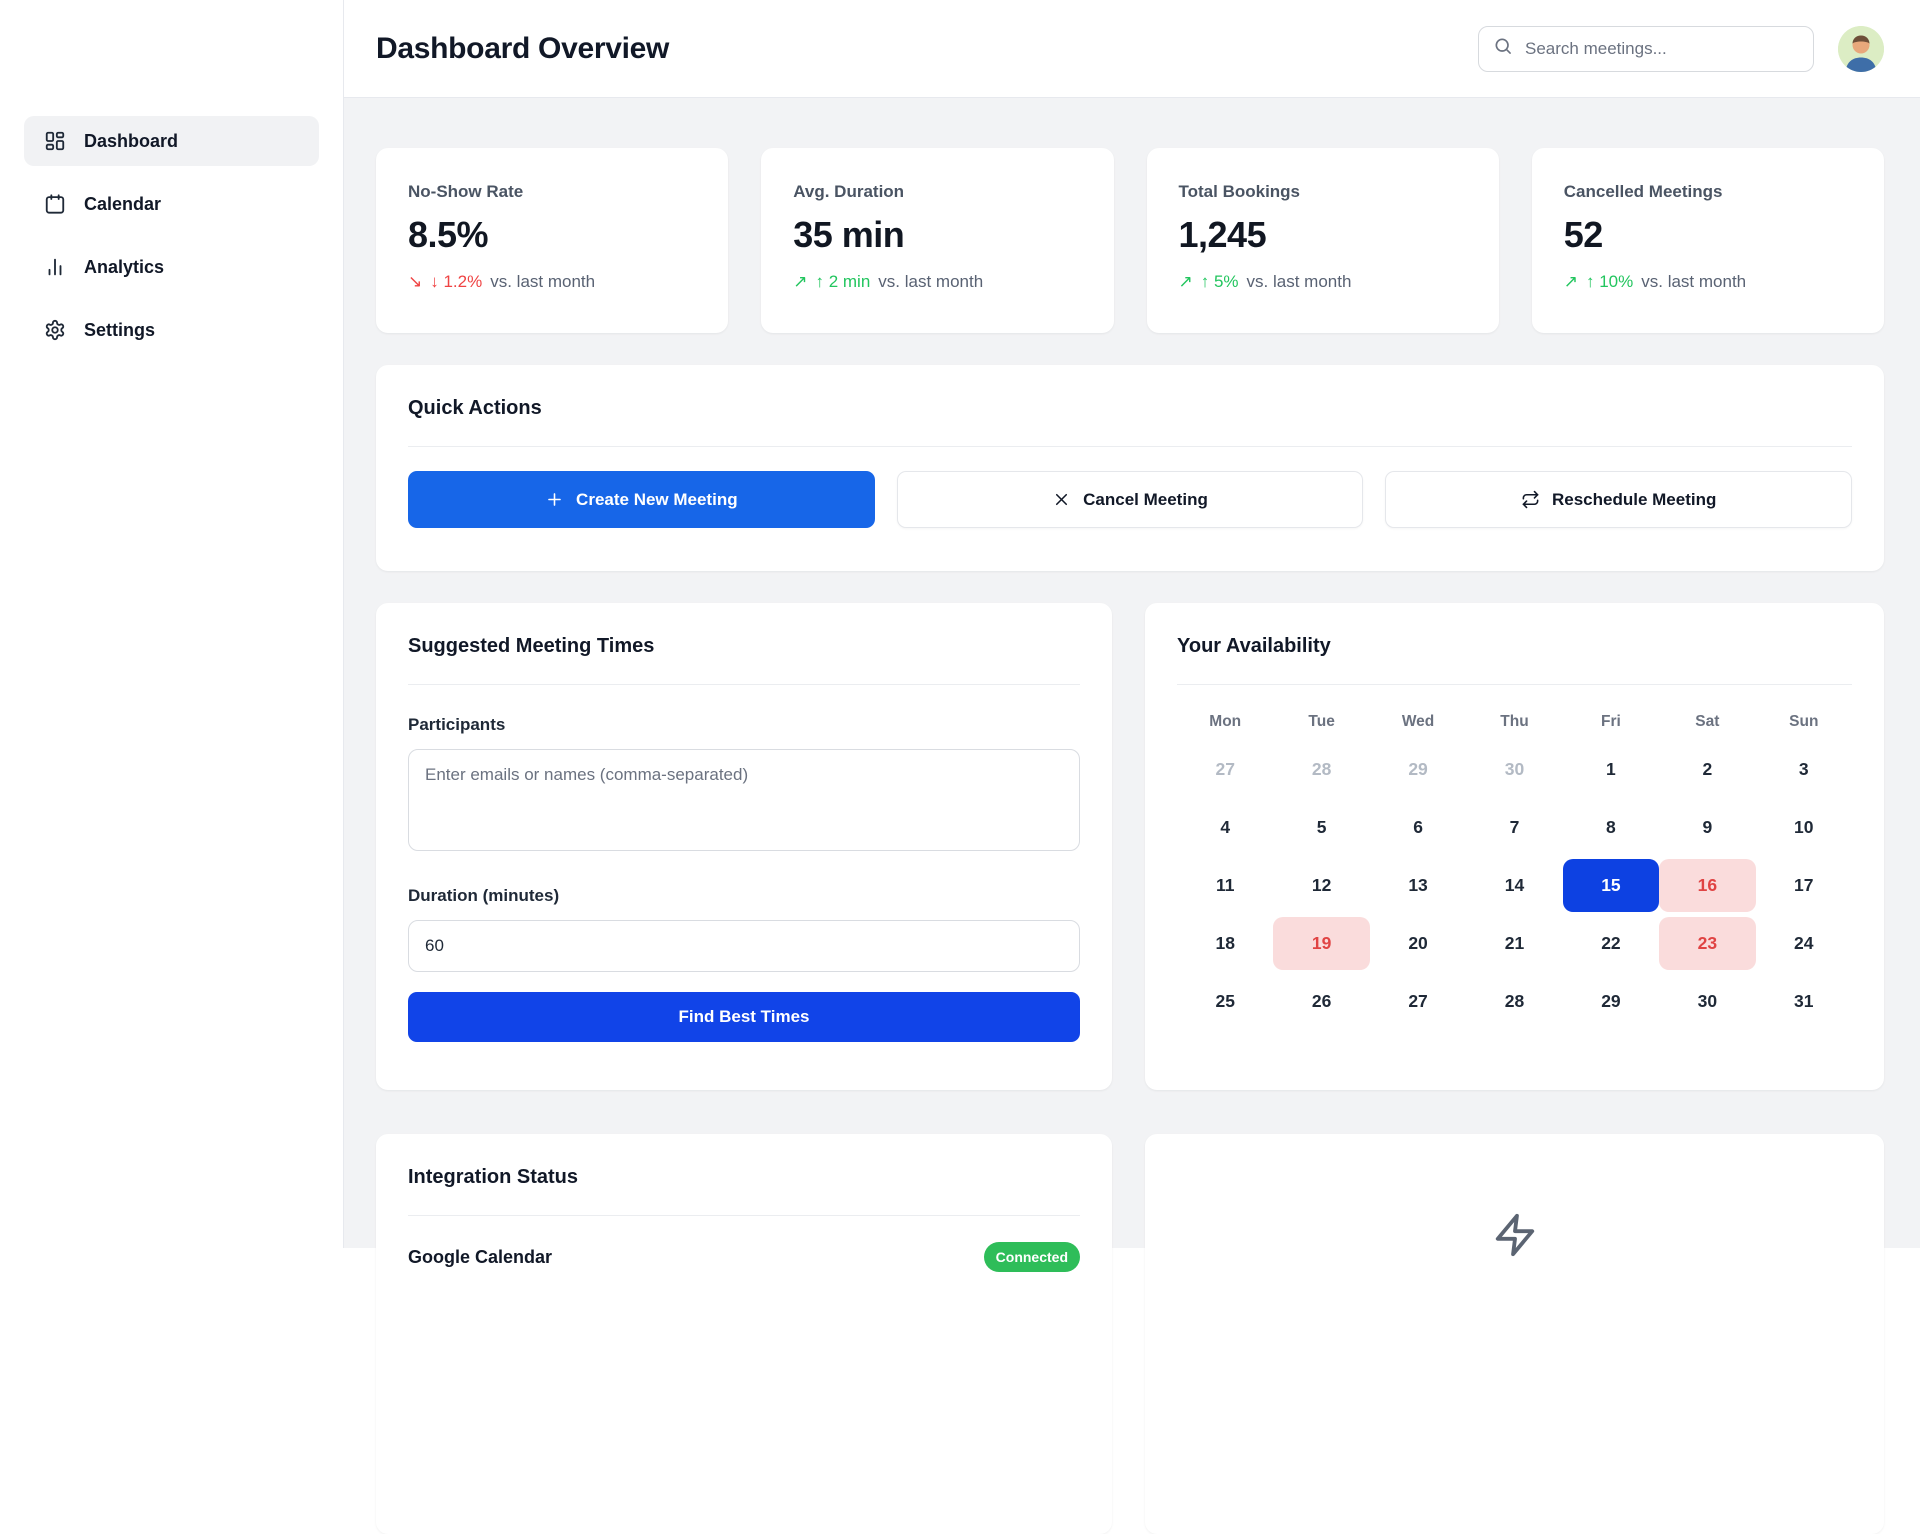  What do you see at coordinates (523, 48) in the screenshot?
I see `page-title: Dashboard Overview` at bounding box center [523, 48].